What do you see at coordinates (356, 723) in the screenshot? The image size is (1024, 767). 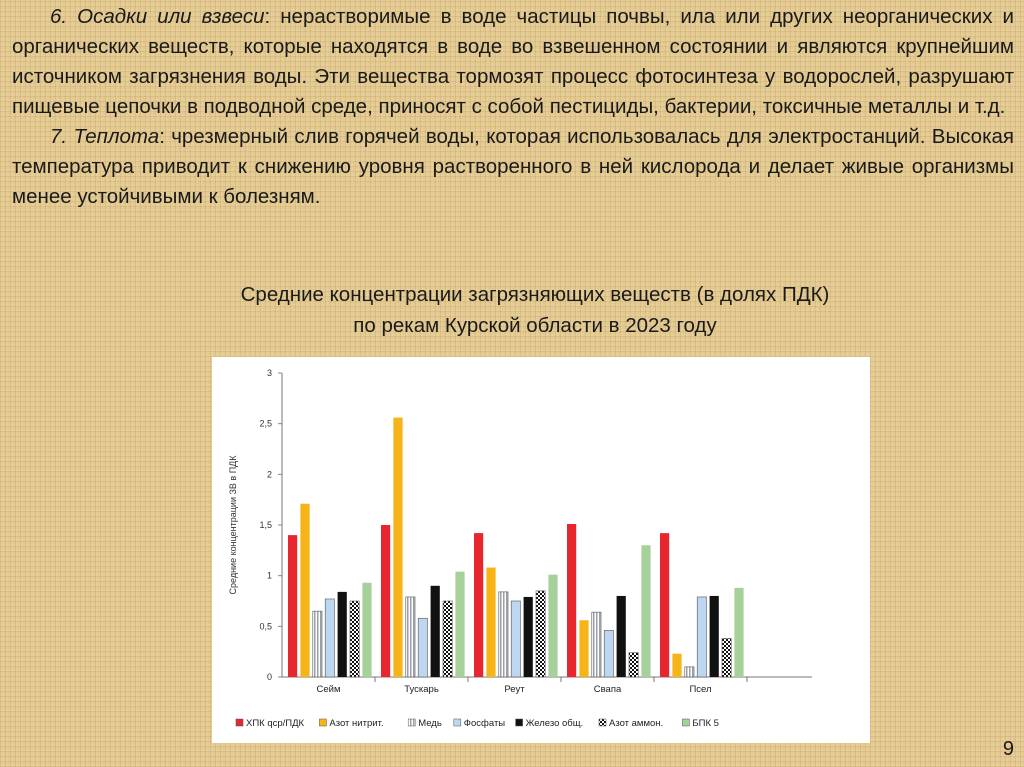 I see `legend-label: Азот нитрит.` at bounding box center [356, 723].